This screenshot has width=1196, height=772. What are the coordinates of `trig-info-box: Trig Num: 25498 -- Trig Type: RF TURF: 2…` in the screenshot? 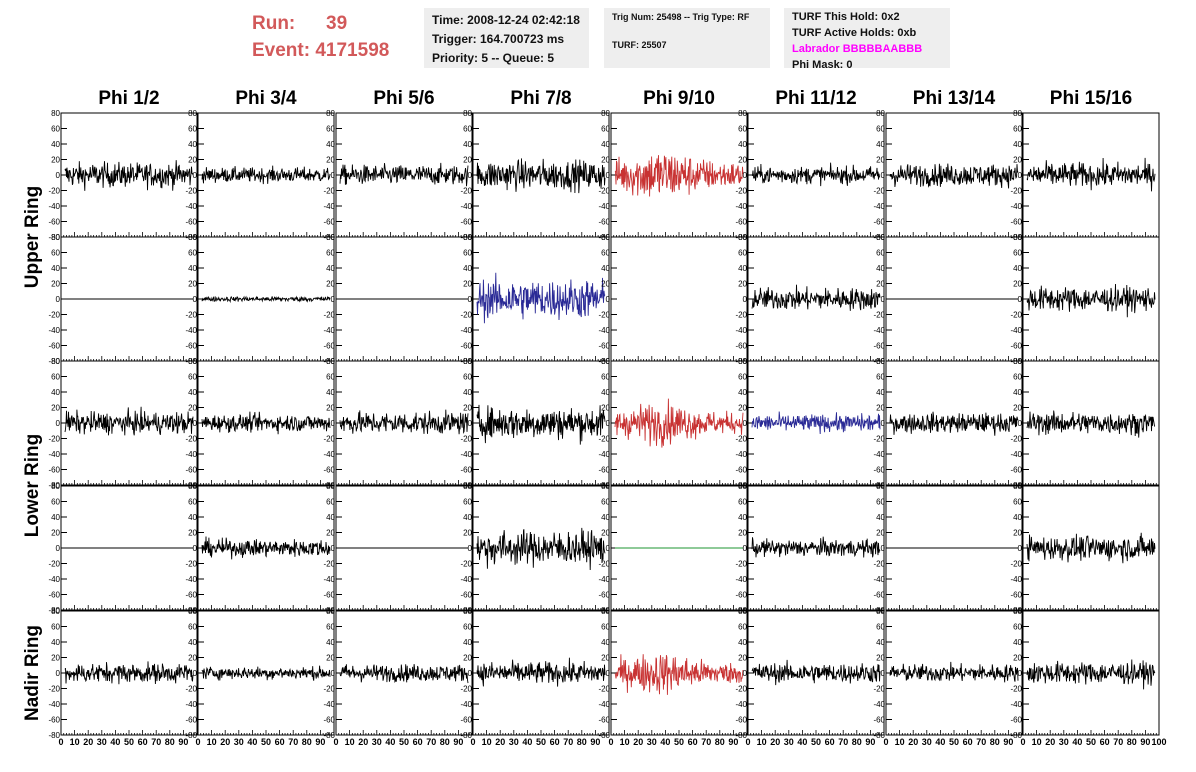 It's located at (687, 38).